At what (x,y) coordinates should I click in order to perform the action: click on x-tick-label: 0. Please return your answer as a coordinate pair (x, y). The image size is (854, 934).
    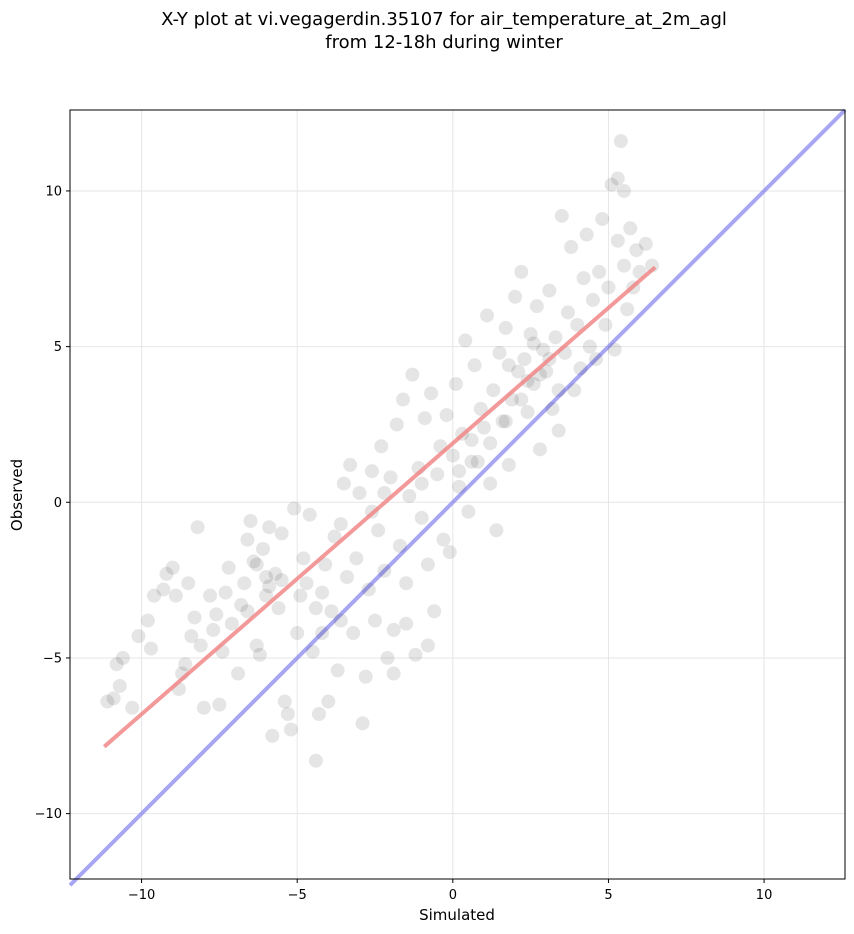
    Looking at the image, I should click on (453, 895).